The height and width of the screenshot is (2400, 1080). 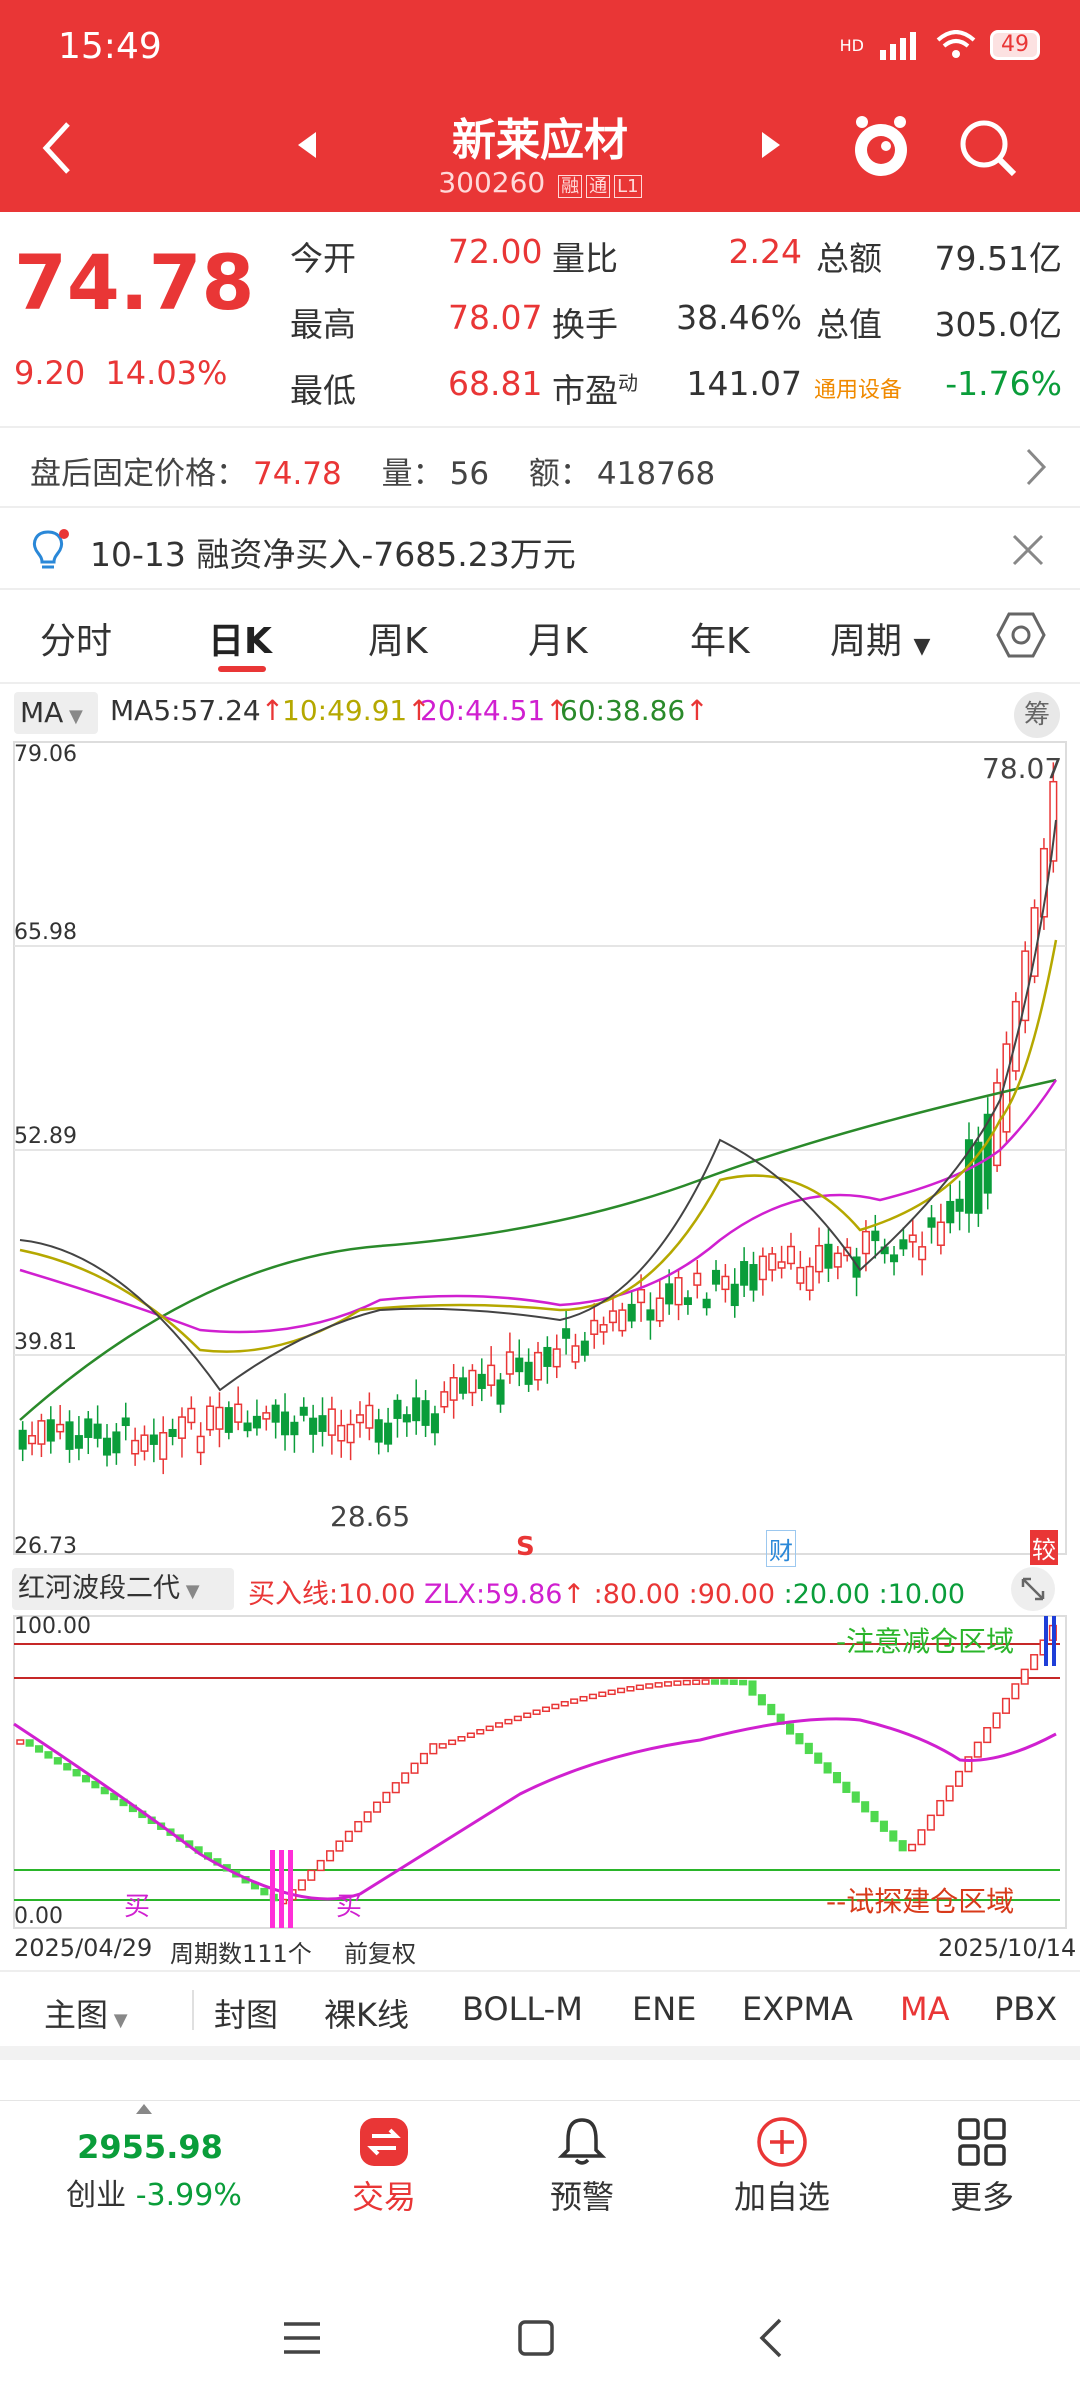 What do you see at coordinates (988, 148) in the screenshot?
I see `search-icon` at bounding box center [988, 148].